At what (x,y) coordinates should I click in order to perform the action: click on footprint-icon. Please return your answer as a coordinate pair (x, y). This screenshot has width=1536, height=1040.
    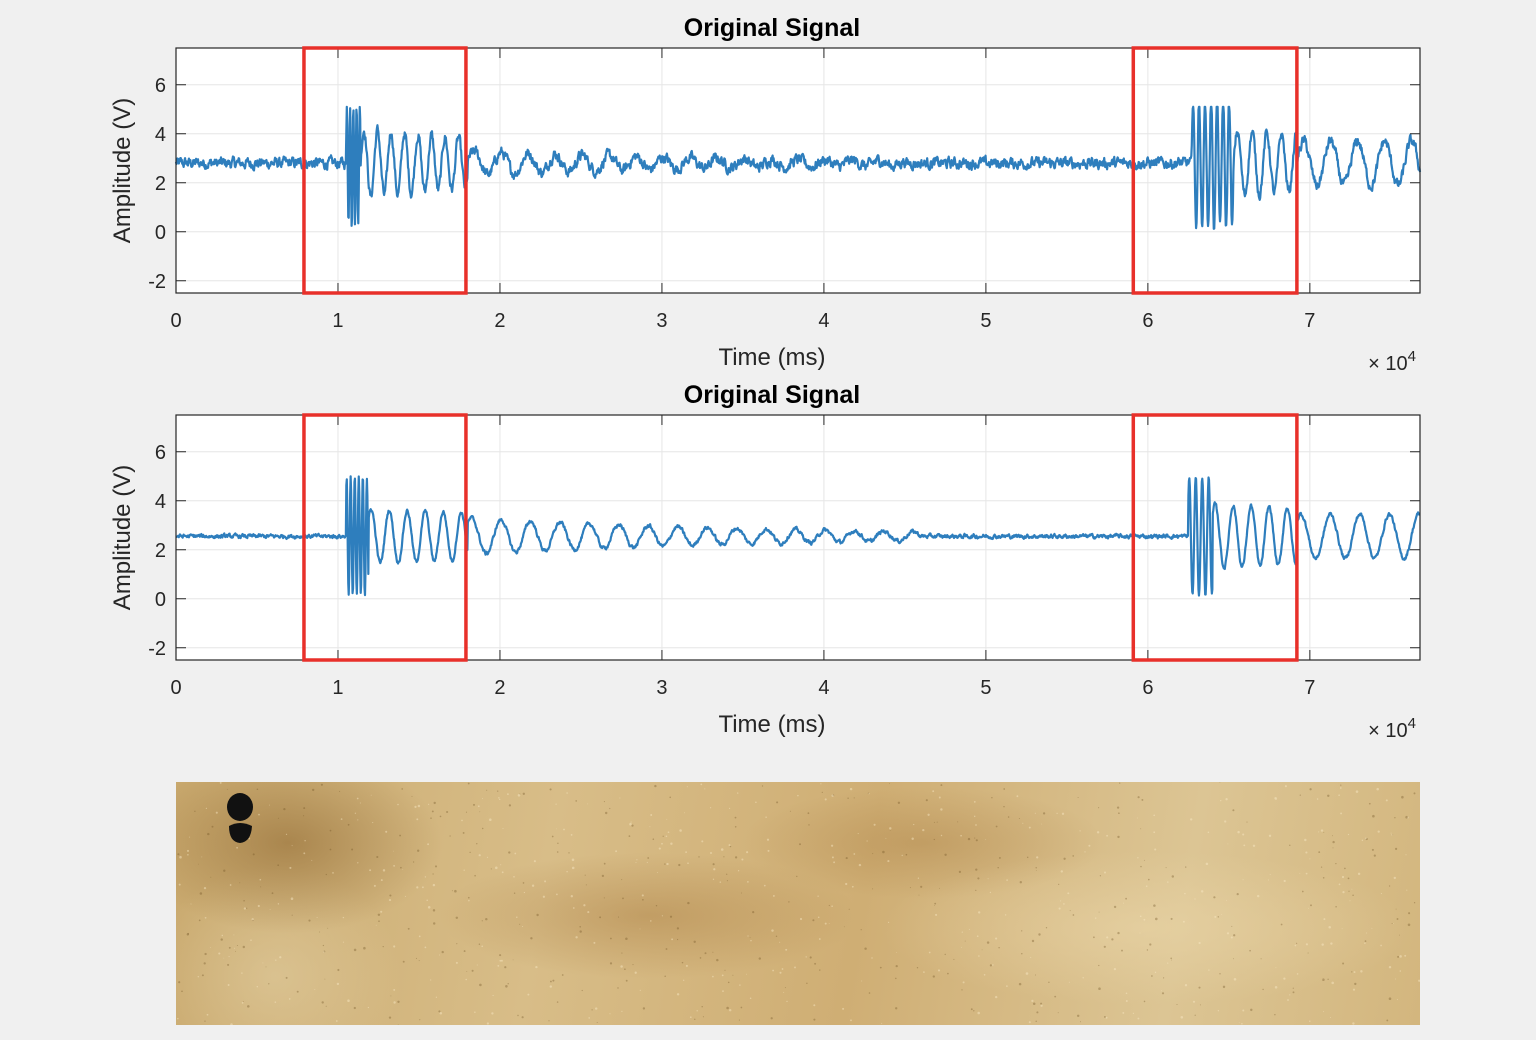
    Looking at the image, I should click on (240, 818).